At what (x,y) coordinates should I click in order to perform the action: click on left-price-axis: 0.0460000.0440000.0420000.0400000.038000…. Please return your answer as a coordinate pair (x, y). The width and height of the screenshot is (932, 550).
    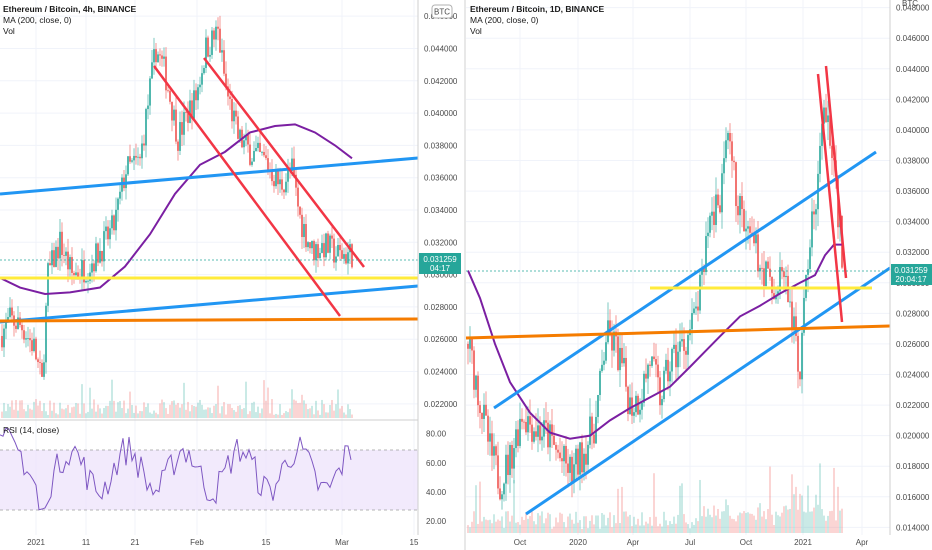
    Looking at the image, I should click on (441, 210).